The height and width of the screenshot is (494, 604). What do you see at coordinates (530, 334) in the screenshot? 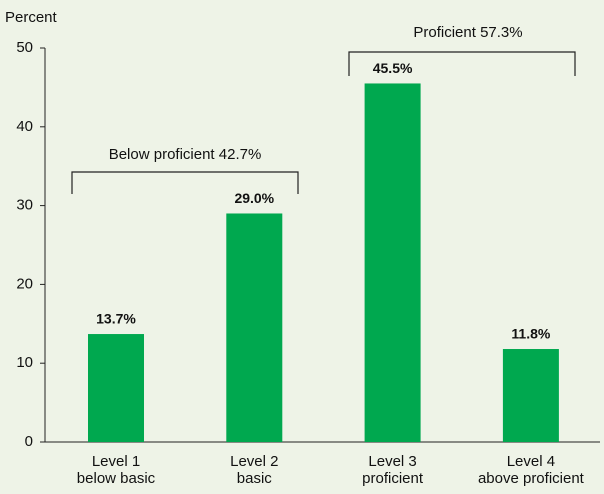
I see `value-label: 11.8%` at bounding box center [530, 334].